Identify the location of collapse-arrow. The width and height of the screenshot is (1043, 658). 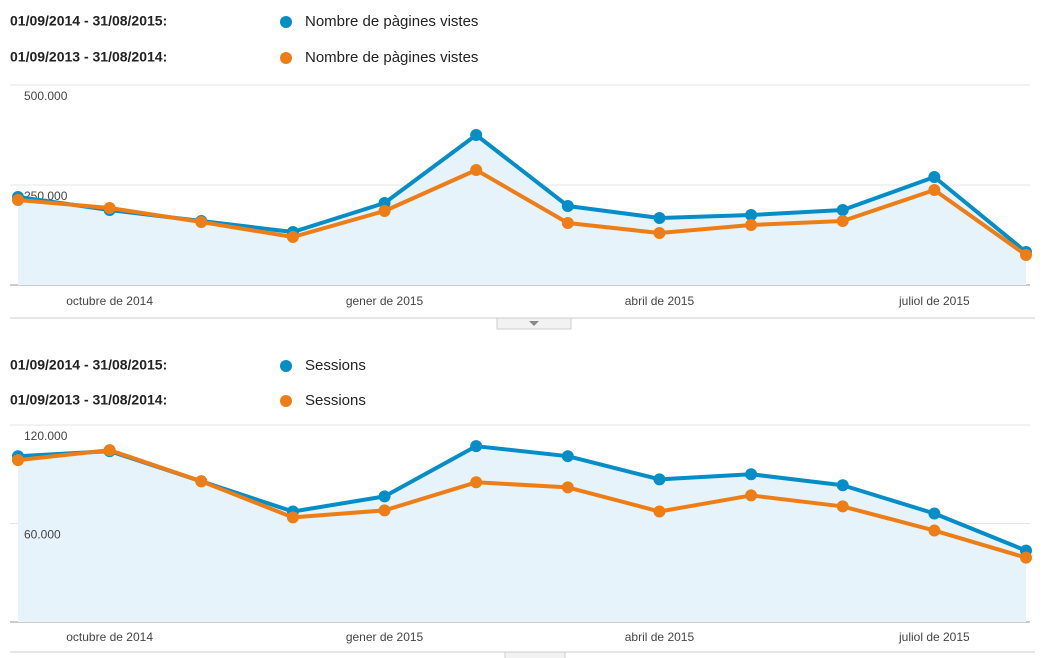
(534, 323).